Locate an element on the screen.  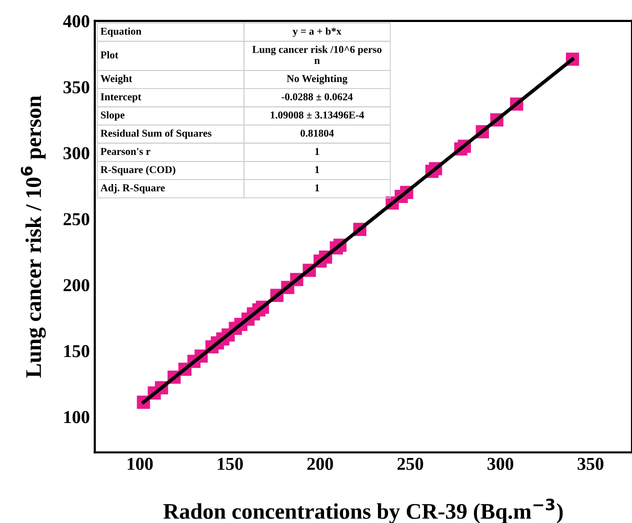
y-tick-label: 200 is located at coordinates (77, 285).